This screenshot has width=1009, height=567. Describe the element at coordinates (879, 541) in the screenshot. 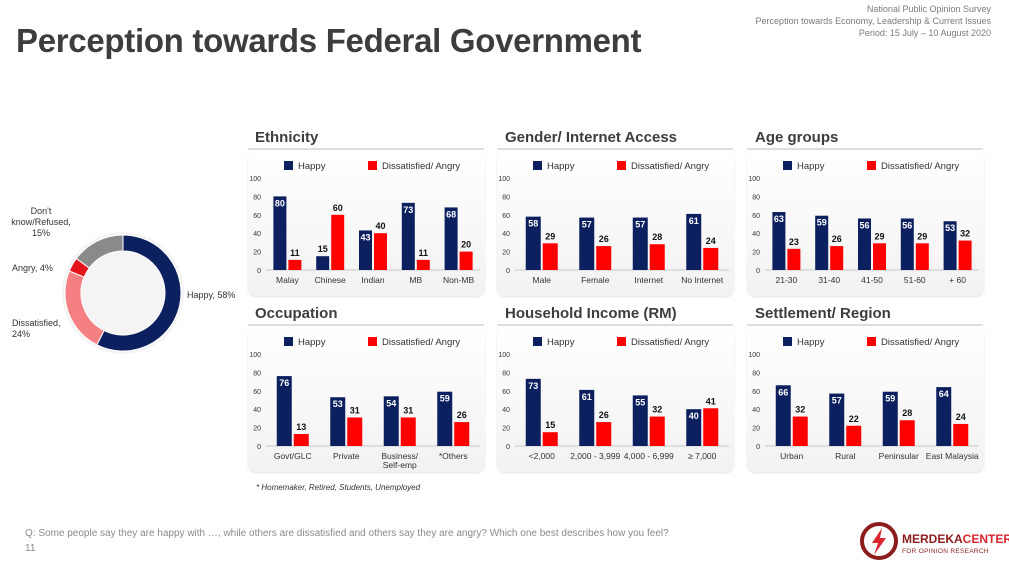

I see `logo-emblem-icon` at that location.